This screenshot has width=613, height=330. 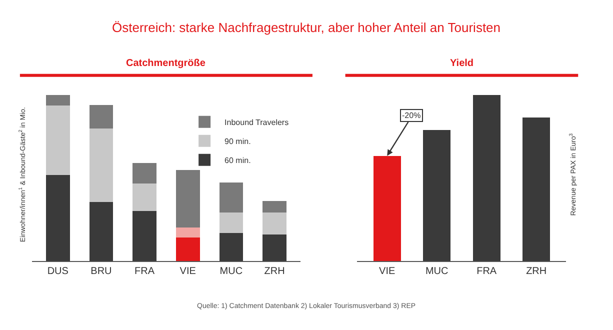 I want to click on x-tick-label: DUS, so click(x=58, y=271).